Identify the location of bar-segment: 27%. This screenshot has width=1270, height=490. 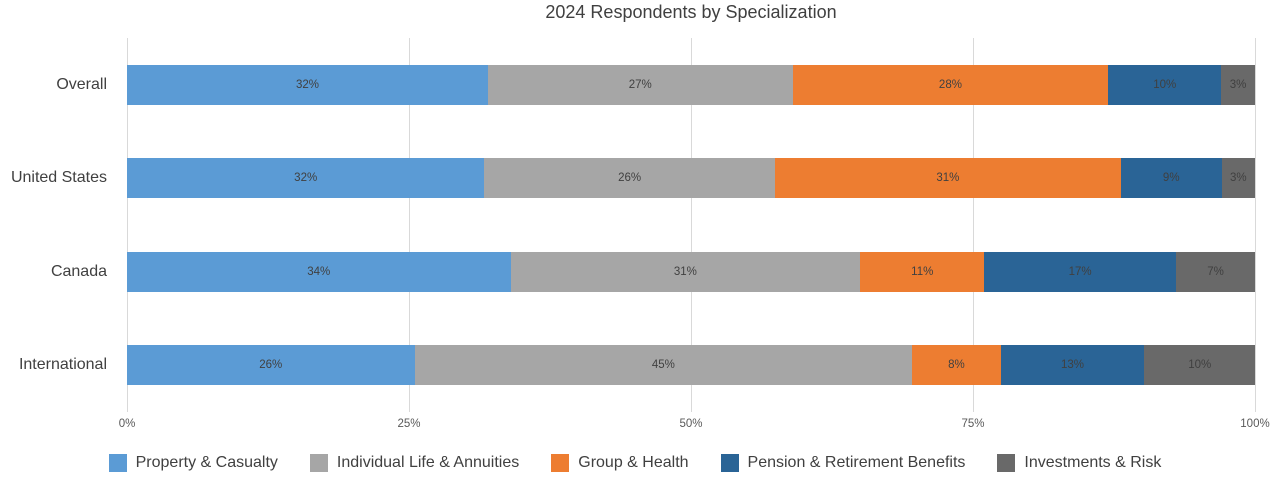
(640, 84).